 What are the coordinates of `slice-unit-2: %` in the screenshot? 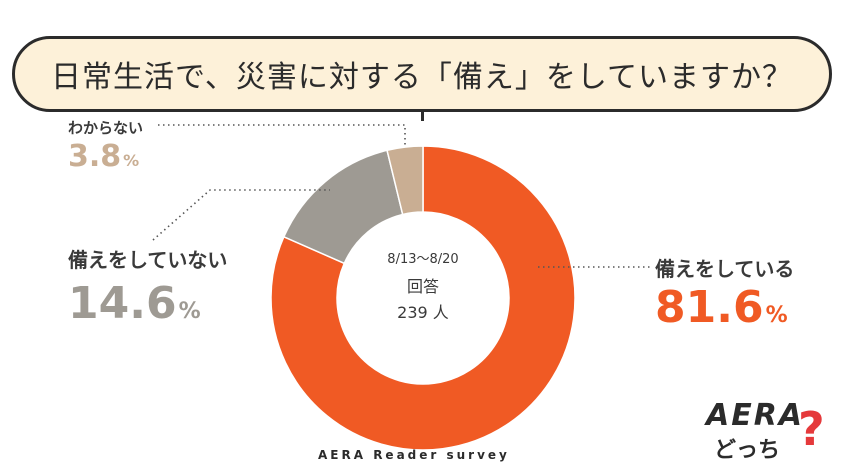 It's located at (131, 160).